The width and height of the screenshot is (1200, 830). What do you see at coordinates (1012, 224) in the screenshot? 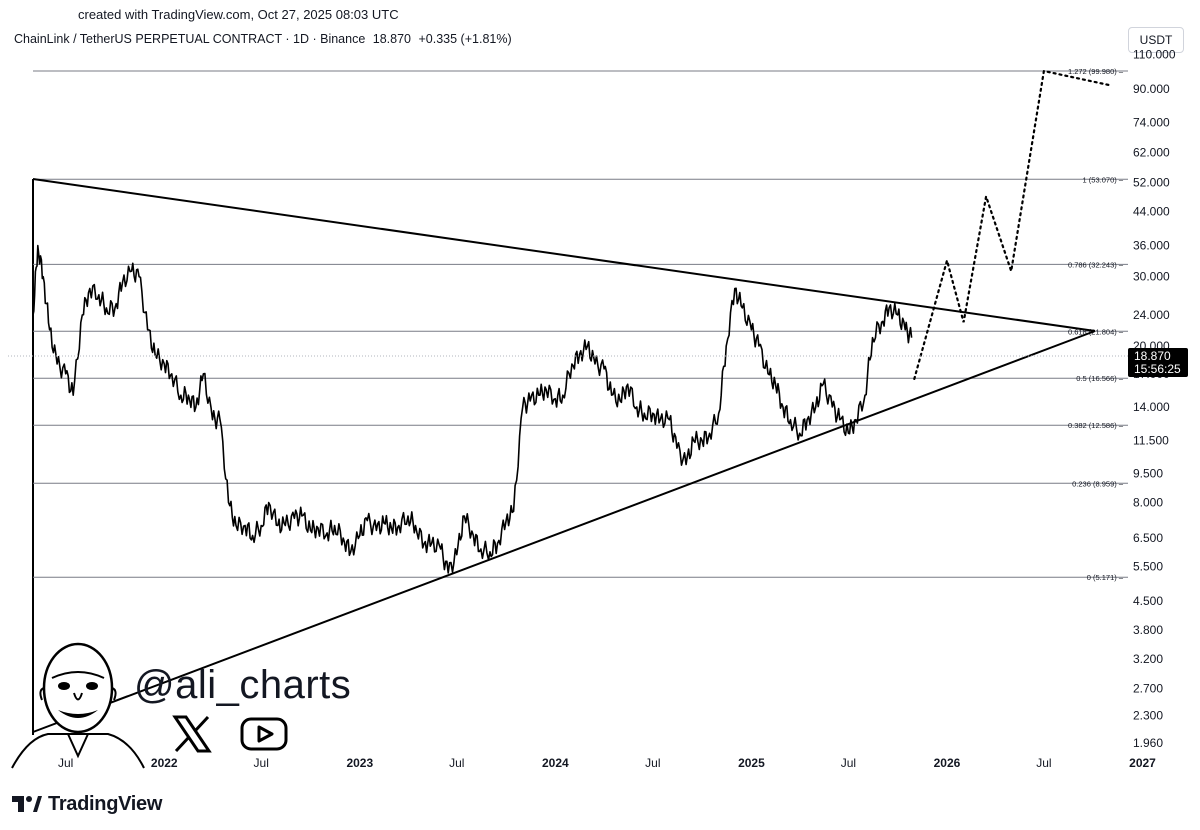
I see `projection-path` at bounding box center [1012, 224].